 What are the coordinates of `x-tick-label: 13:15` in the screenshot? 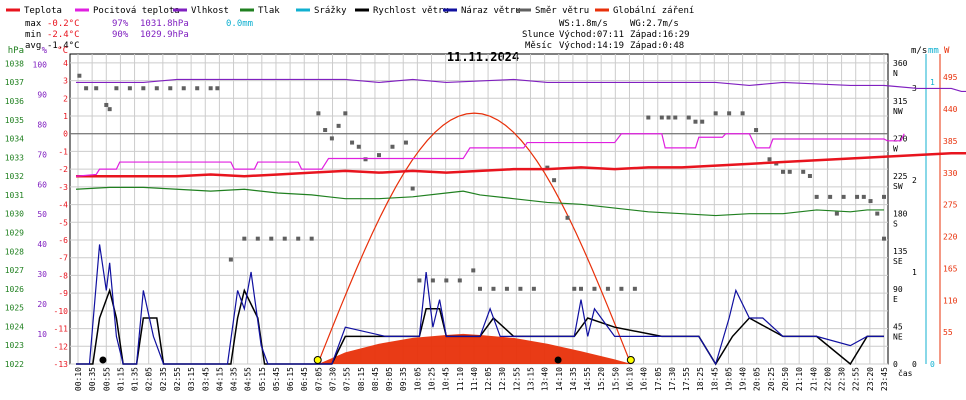 It's located at (530, 379).